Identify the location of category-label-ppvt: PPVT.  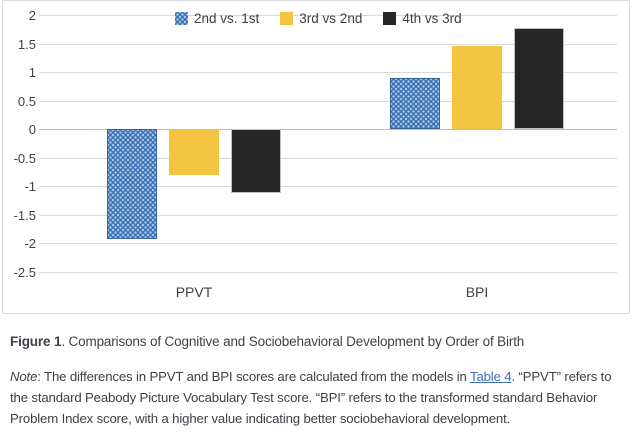
(194, 292).